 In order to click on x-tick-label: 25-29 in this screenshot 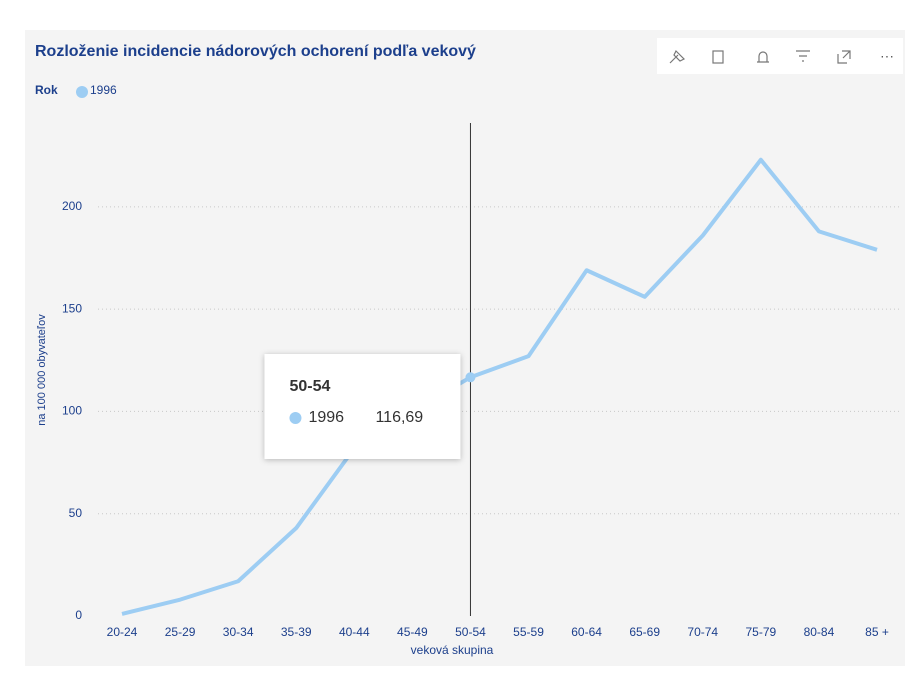, I will do `click(180, 632)`.